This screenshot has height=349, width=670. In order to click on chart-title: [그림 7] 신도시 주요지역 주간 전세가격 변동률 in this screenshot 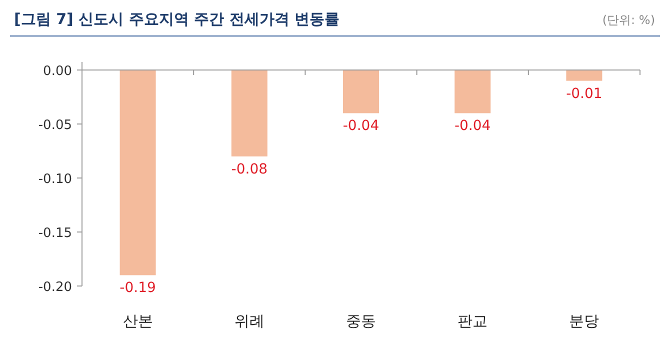, I will do `click(177, 19)`.